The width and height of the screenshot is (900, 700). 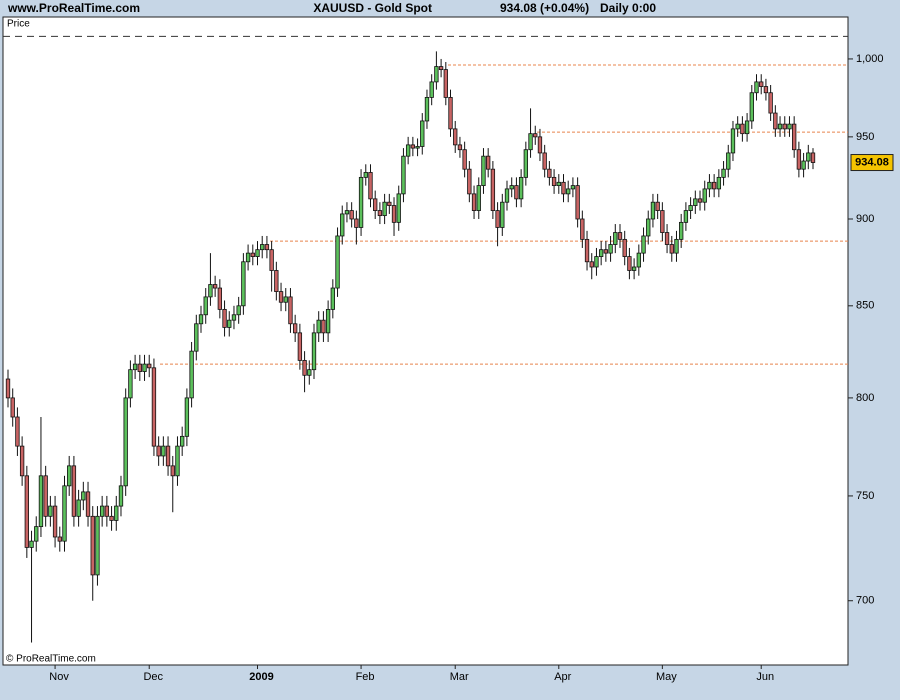 What do you see at coordinates (865, 496) in the screenshot?
I see `y-tick-label: 750` at bounding box center [865, 496].